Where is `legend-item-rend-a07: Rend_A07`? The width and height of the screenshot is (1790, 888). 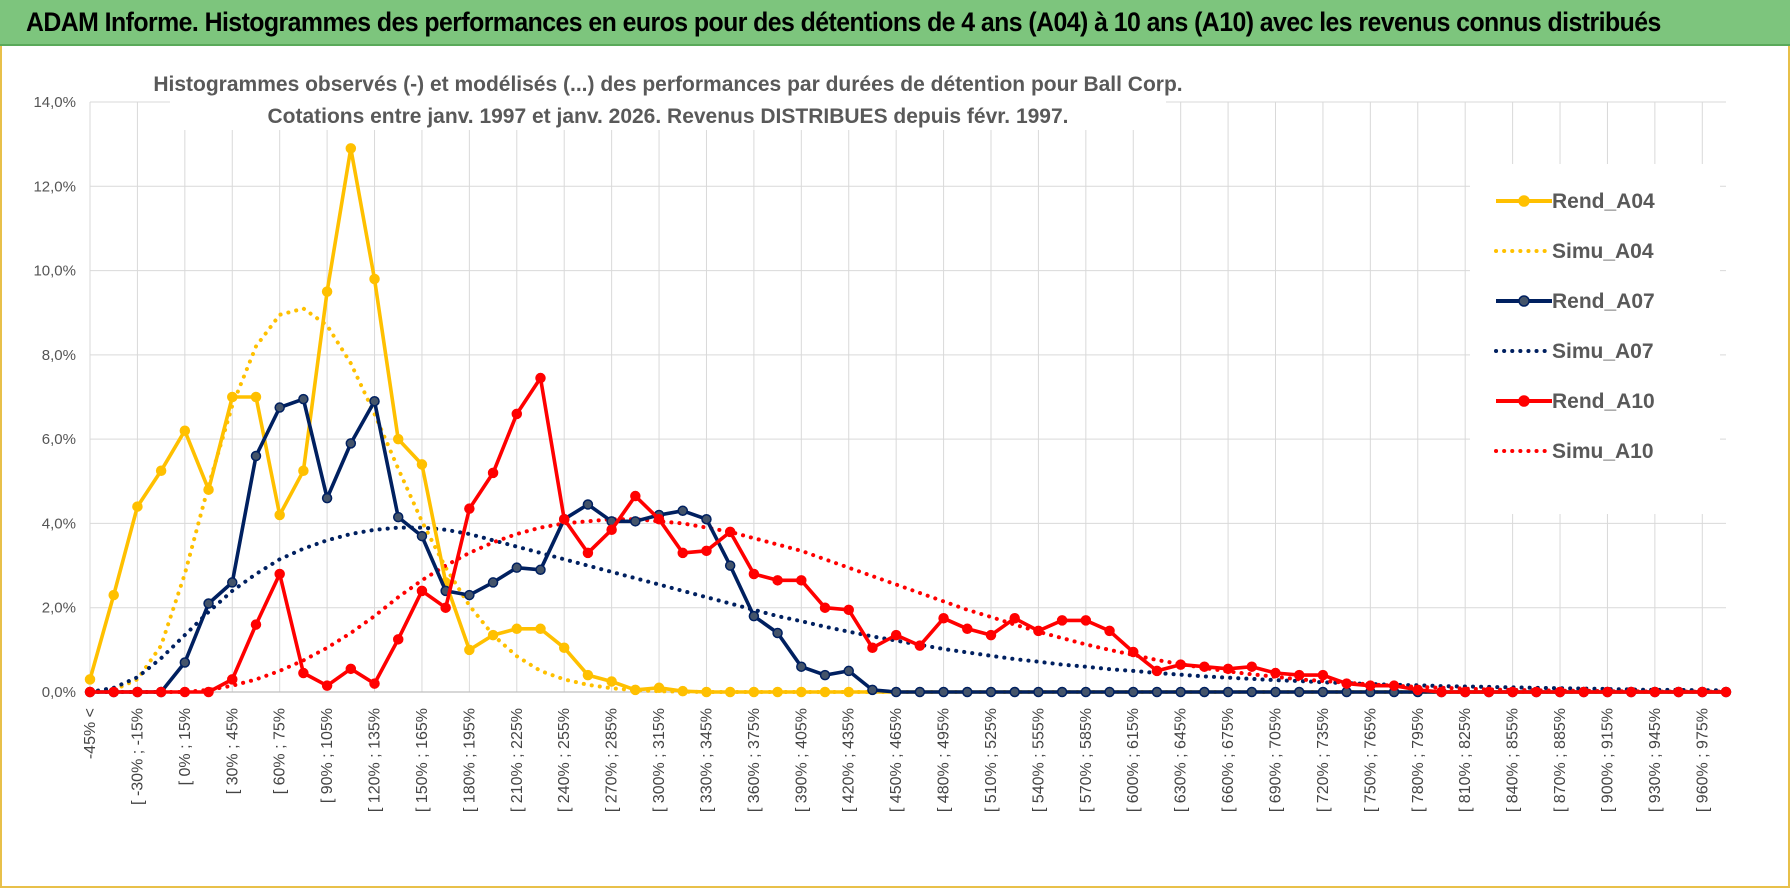 legend-item-rend-a07: Rend_A07 is located at coordinates (1575, 301).